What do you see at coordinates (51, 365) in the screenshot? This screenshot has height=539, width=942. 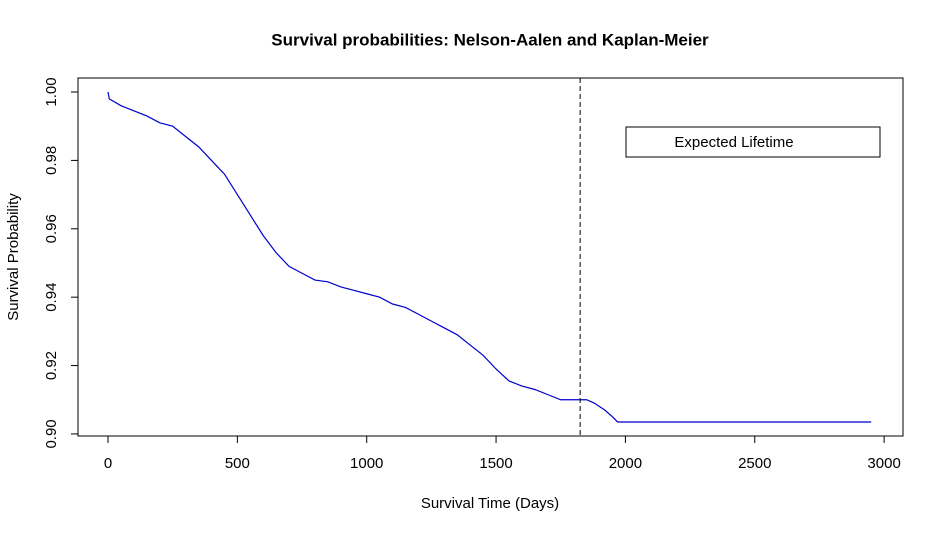 I see `y-tick-label: 0.92` at bounding box center [51, 365].